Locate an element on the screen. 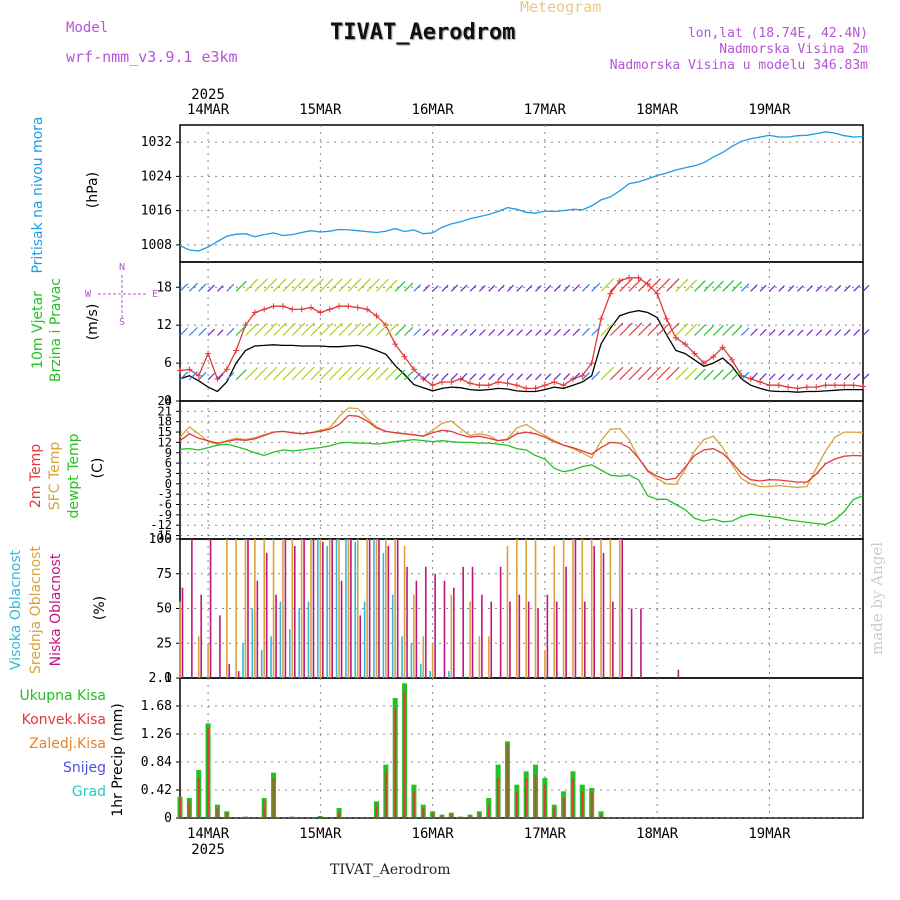 The image size is (900, 900). temp-ylabel: (C) is located at coordinates (98, 468).